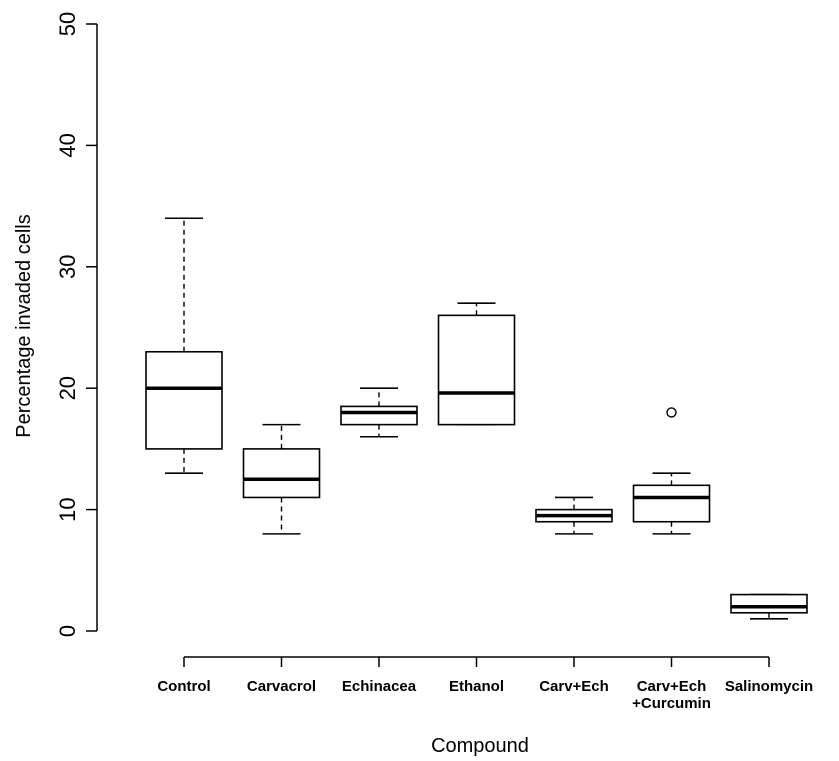 Image resolution: width=839 pixels, height=761 pixels. What do you see at coordinates (379, 686) in the screenshot?
I see `x-tick-label-2: Echinacea` at bounding box center [379, 686].